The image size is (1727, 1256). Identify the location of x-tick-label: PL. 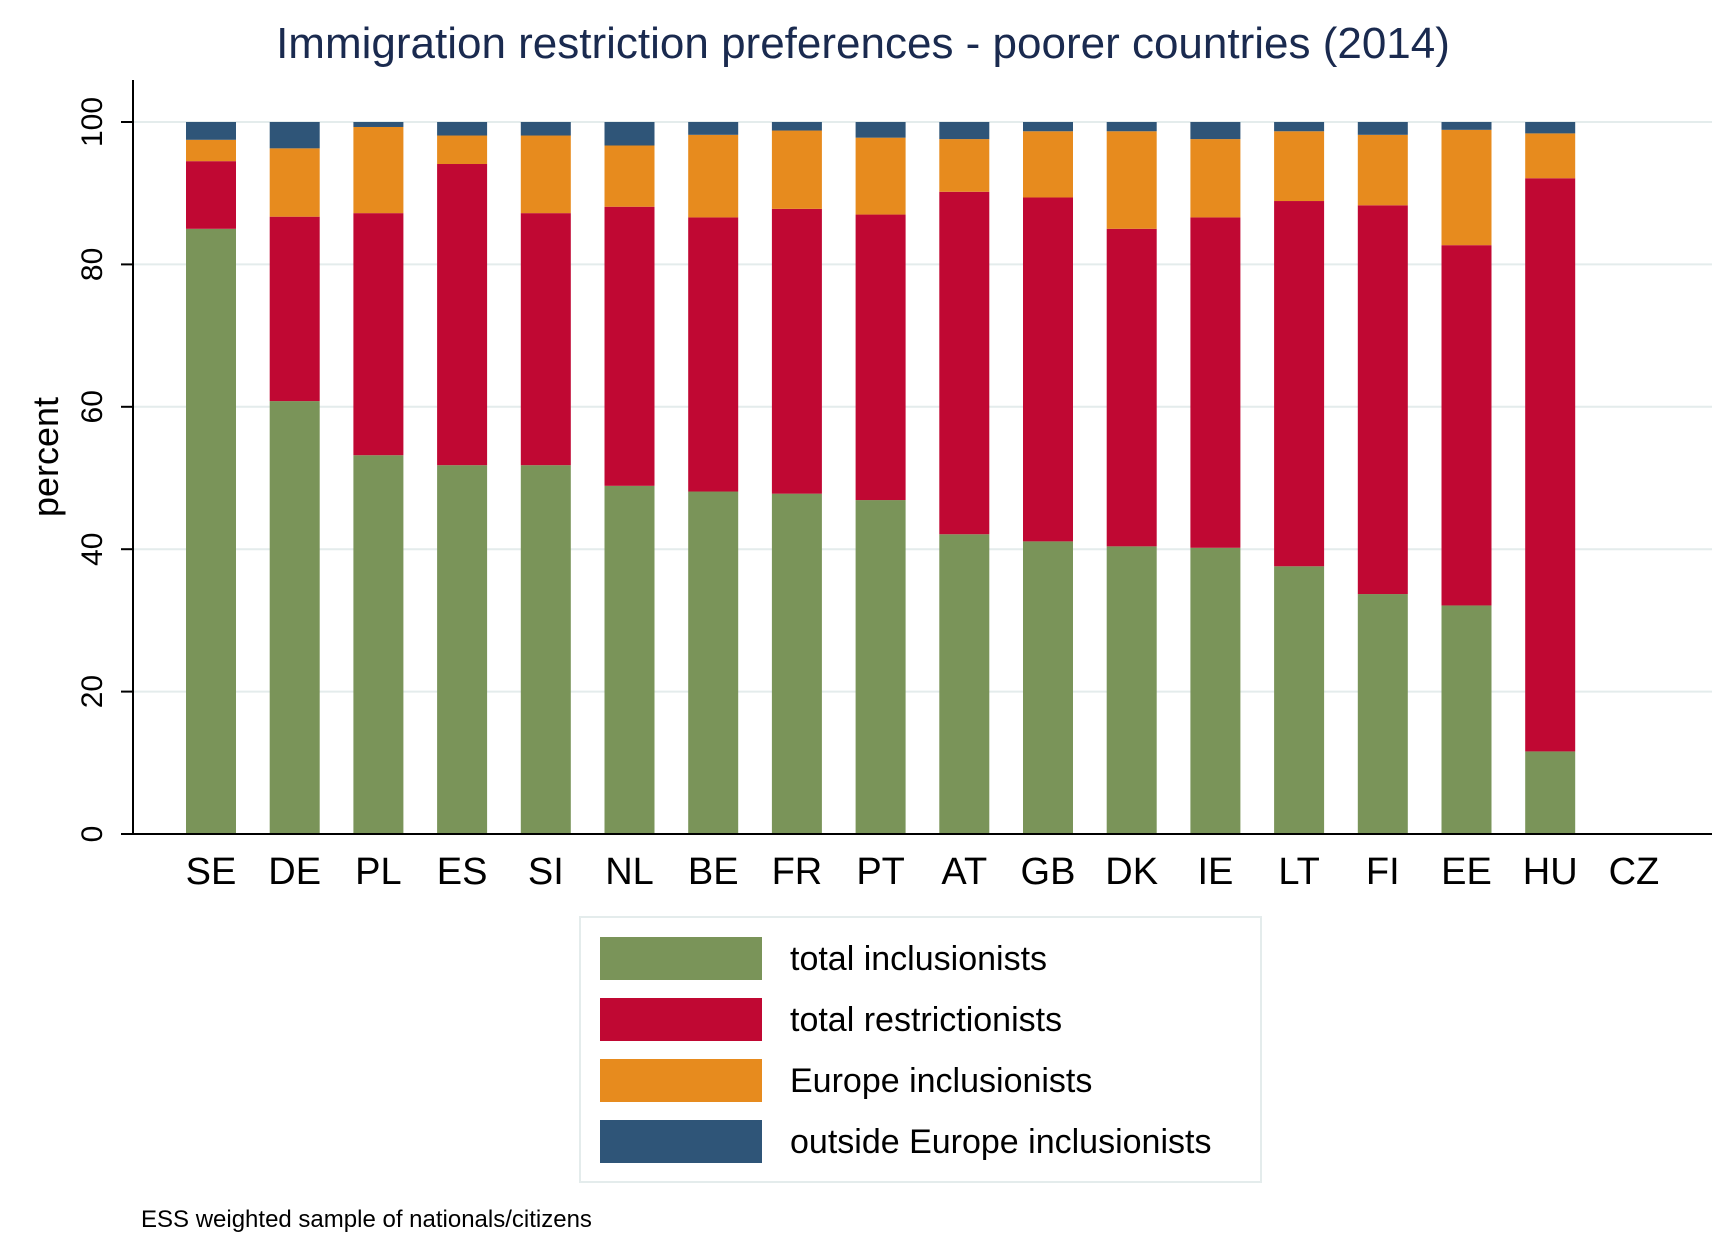
(378, 872).